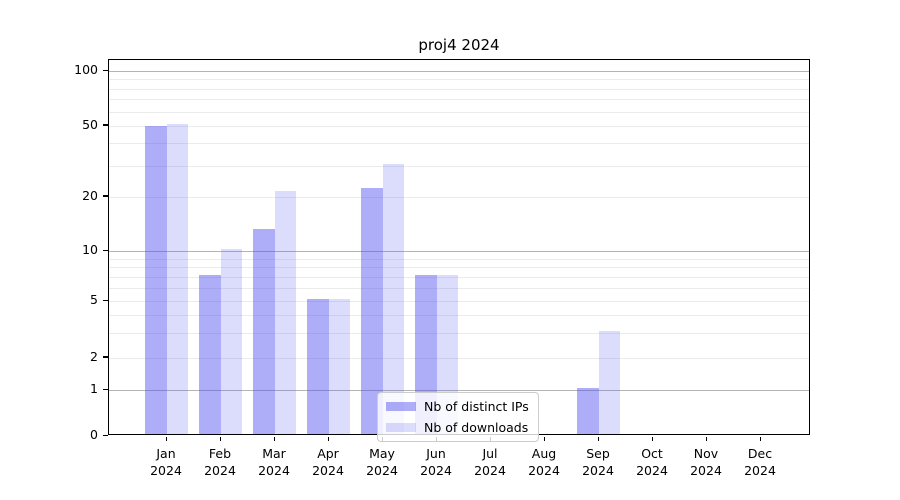  I want to click on x-axis-tick-label: Oct 2024, so click(652, 462).